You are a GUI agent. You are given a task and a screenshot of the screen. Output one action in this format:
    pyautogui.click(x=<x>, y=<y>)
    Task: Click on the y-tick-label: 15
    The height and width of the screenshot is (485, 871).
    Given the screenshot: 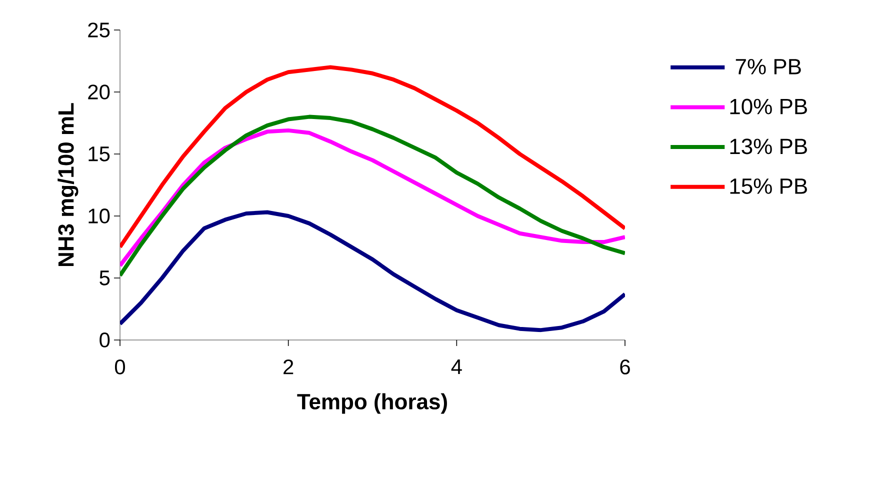 What is the action you would take?
    pyautogui.click(x=99, y=154)
    